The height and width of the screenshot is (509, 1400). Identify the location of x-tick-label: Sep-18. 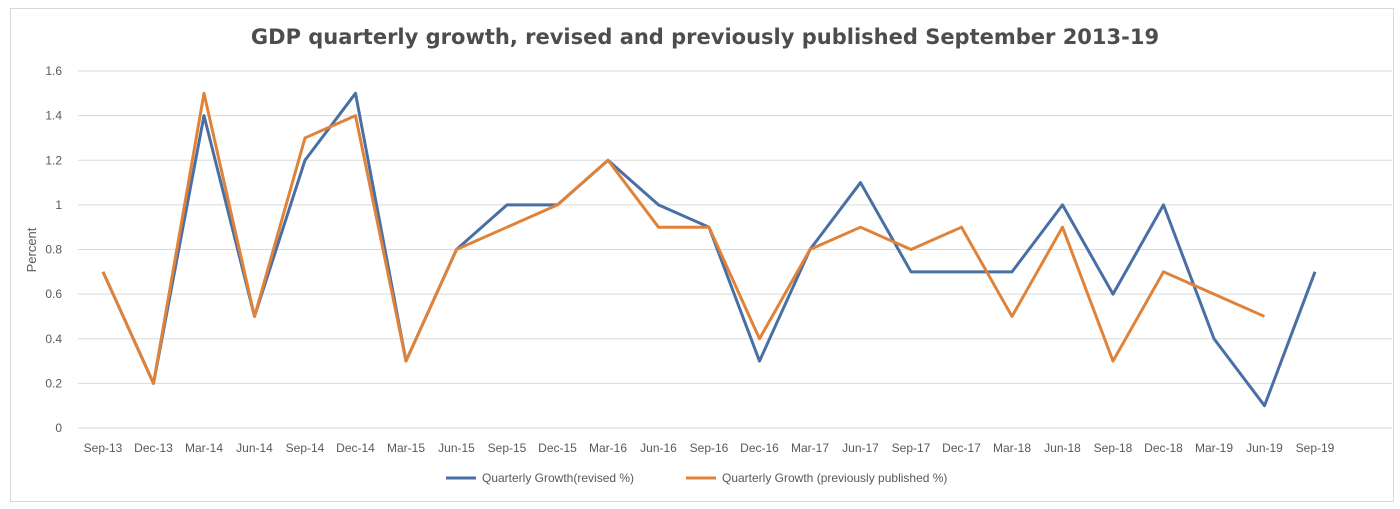
(1113, 448).